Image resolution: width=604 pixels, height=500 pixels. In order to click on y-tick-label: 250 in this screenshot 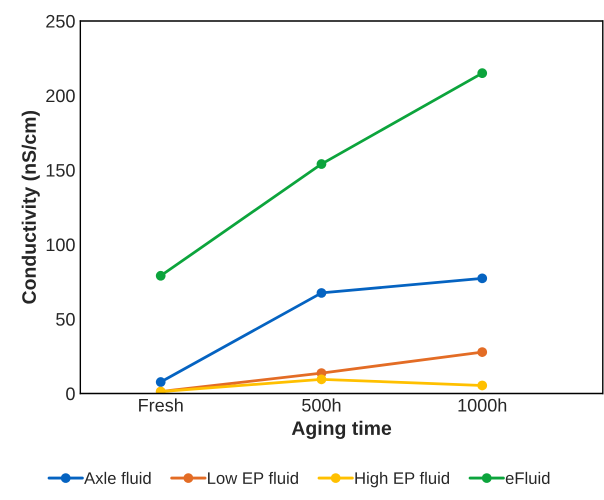, I will do `click(60, 21)`.